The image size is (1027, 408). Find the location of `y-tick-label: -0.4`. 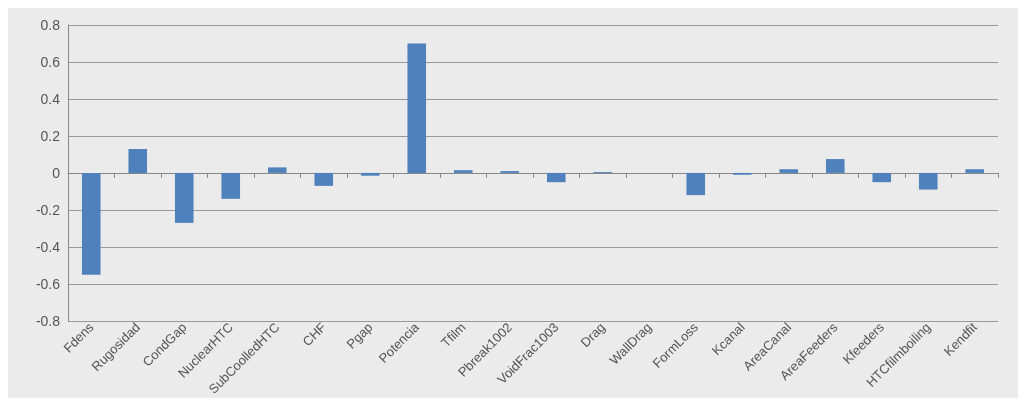

y-tick-label: -0.4 is located at coordinates (48, 246).